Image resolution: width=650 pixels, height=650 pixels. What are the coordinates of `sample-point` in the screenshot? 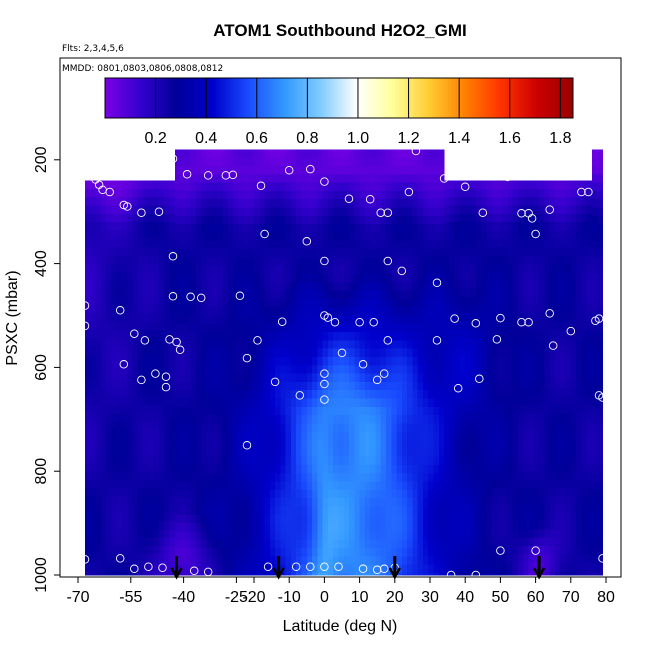 It's located at (85, 326).